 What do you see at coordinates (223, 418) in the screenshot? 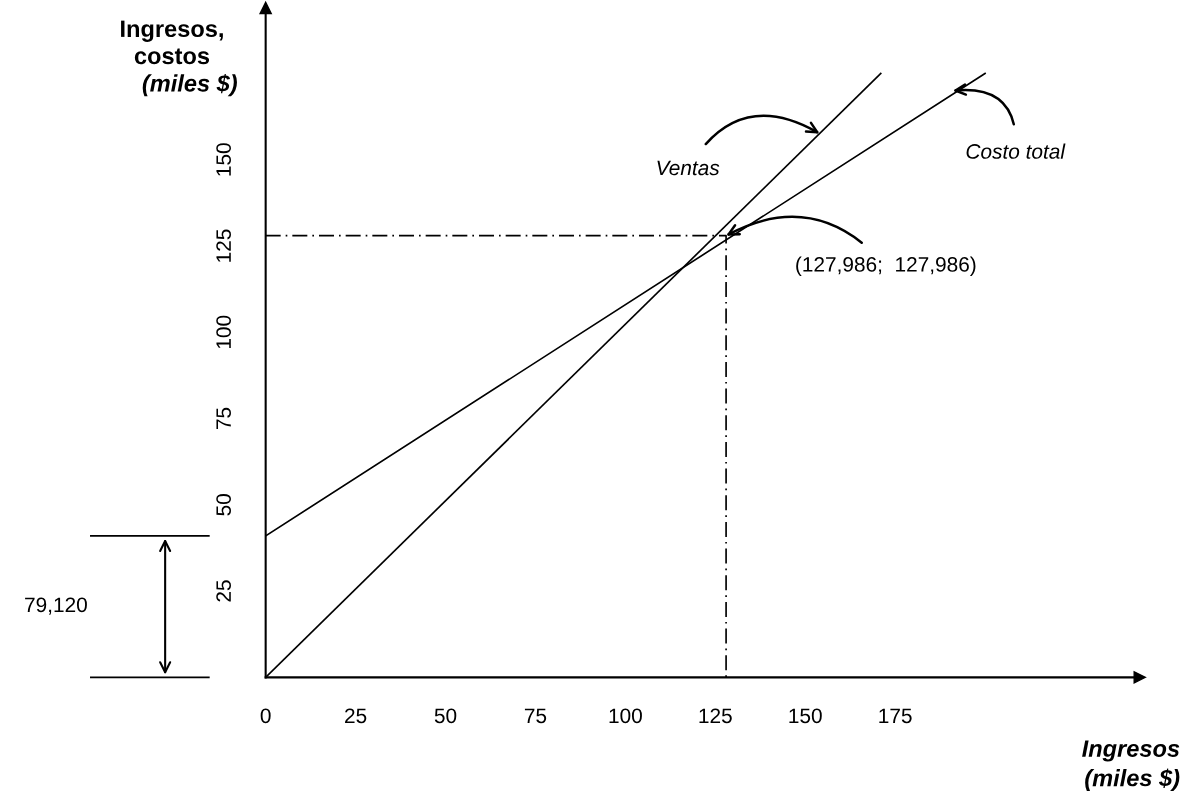
I see `y-tick-label: 75` at bounding box center [223, 418].